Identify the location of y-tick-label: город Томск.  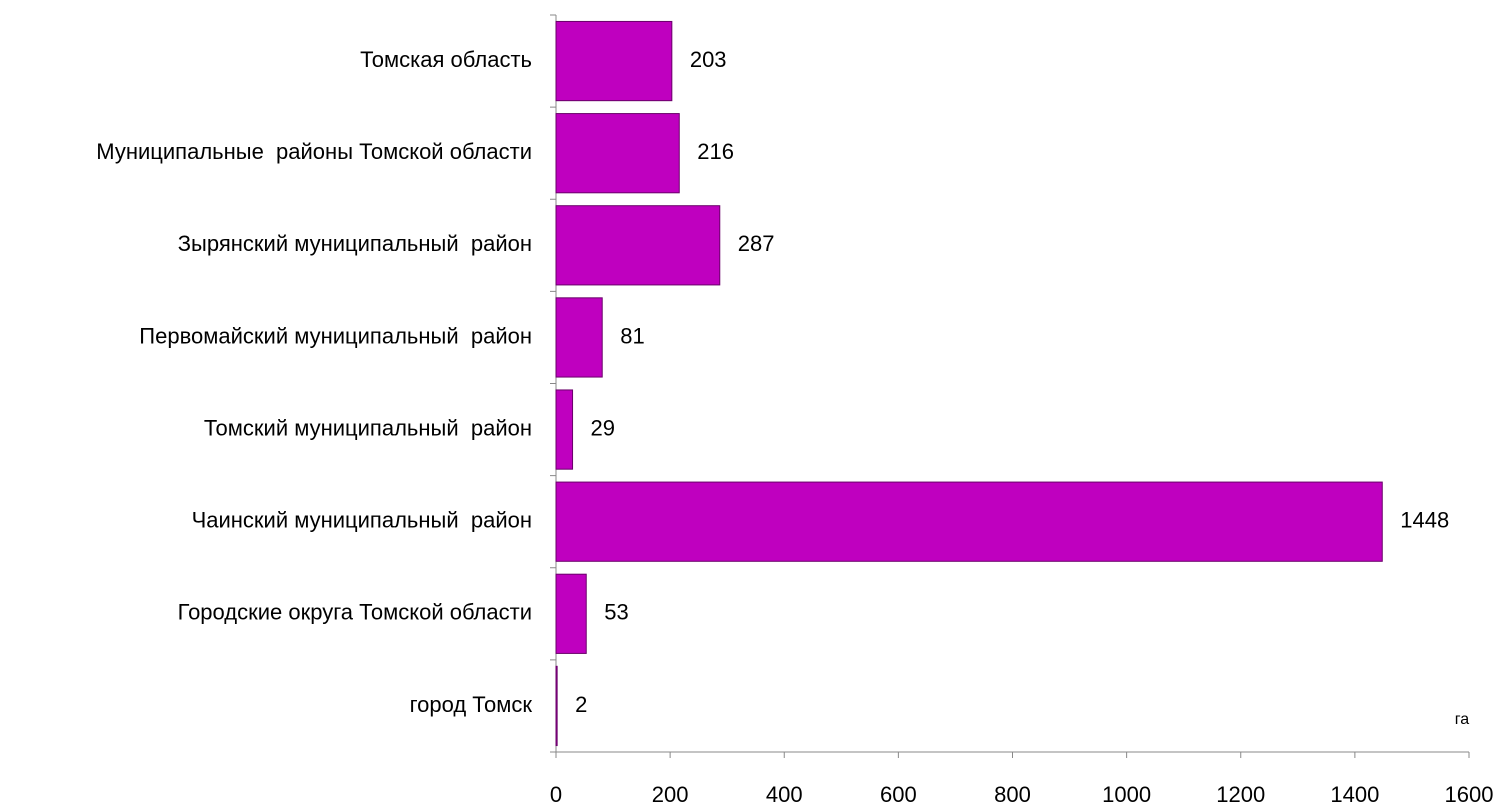
(471, 704).